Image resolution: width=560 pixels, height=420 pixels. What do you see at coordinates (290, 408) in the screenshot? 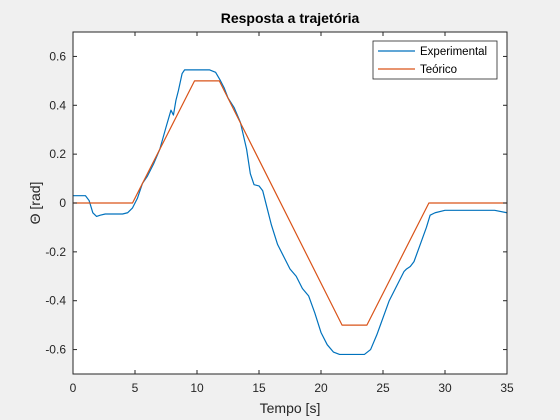
I see `x-axis-label: Tempo [s]` at bounding box center [290, 408].